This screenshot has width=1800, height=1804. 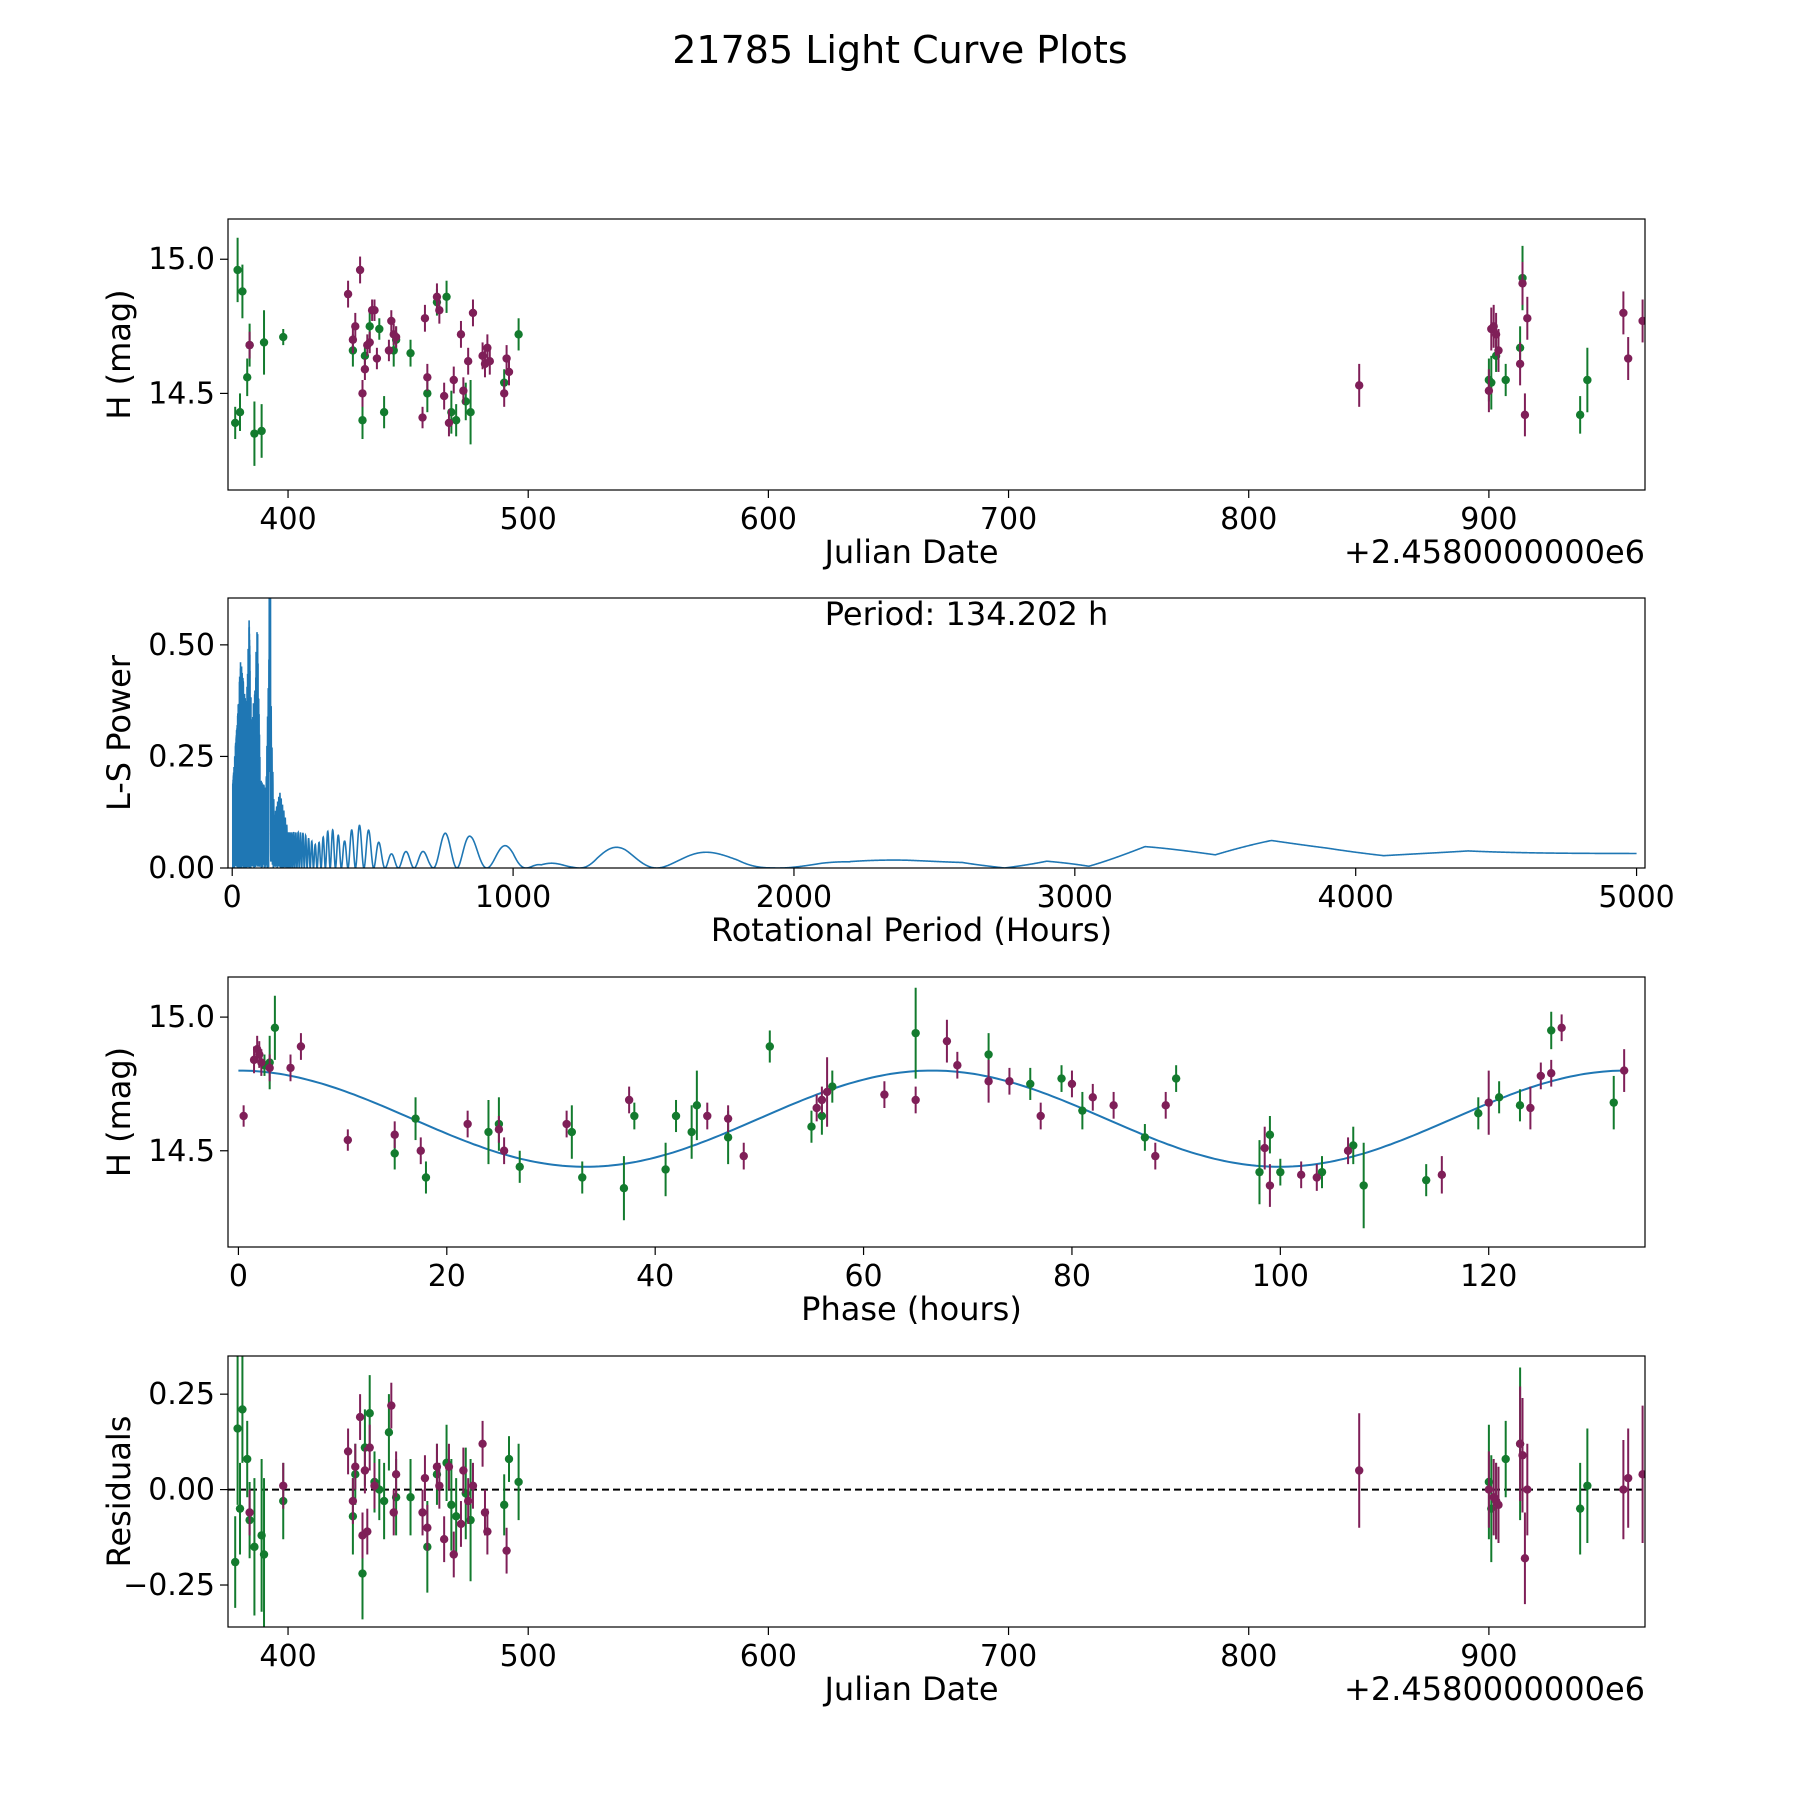 I want to click on periodogram-ytick-label: 0.00, so click(x=181, y=868).